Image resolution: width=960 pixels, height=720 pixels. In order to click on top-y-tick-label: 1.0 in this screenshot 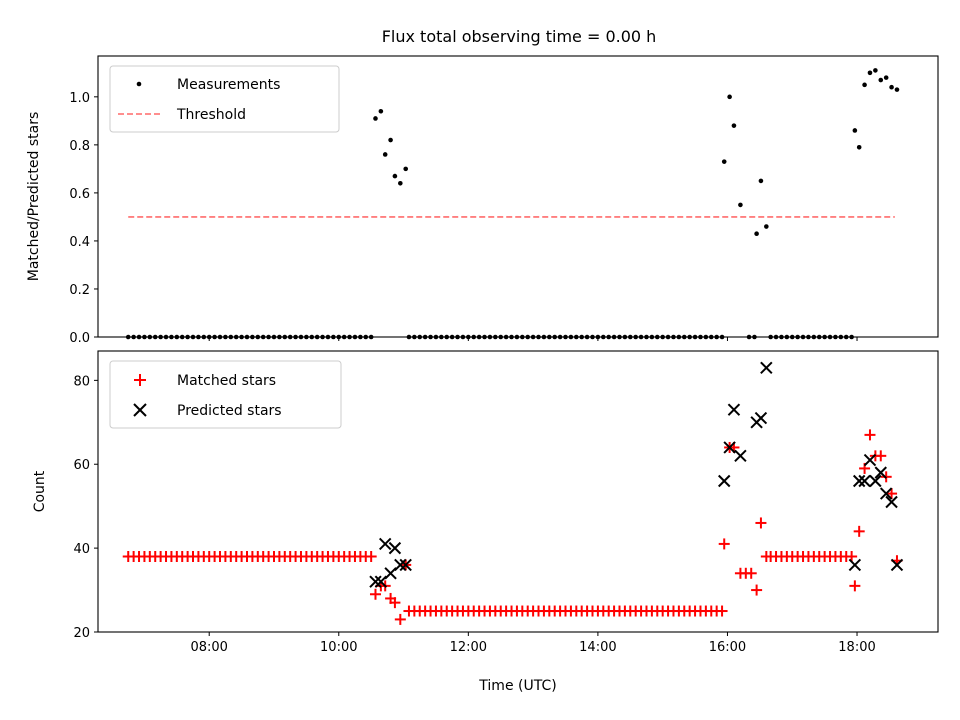, I will do `click(79, 98)`.